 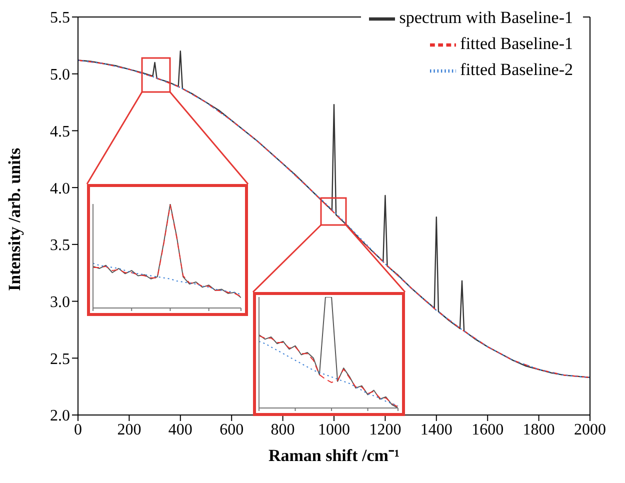 I want to click on y-tick-label: 4.5, so click(x=60, y=131).